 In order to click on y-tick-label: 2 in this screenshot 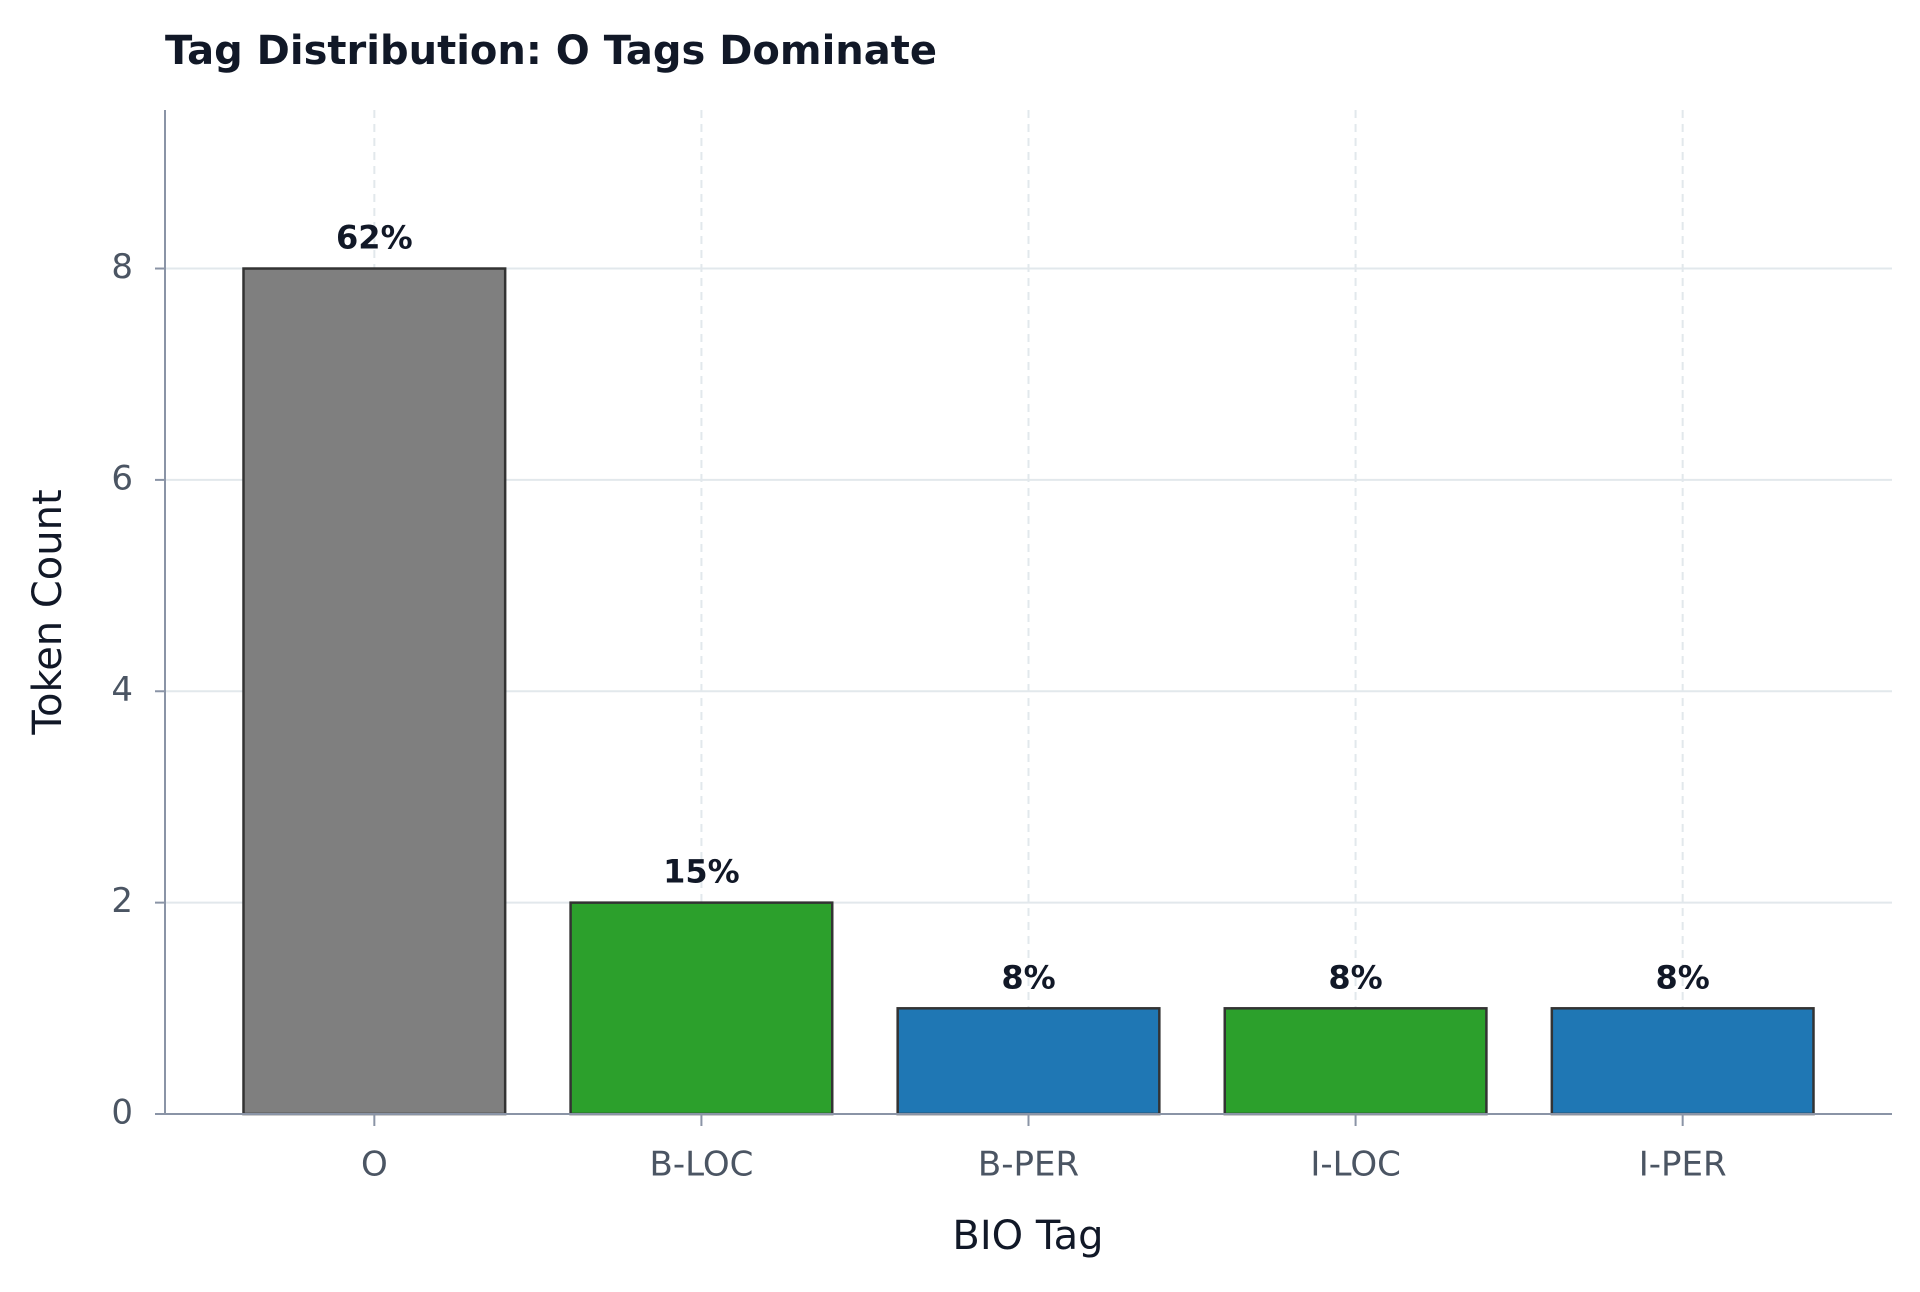, I will do `click(122, 901)`.